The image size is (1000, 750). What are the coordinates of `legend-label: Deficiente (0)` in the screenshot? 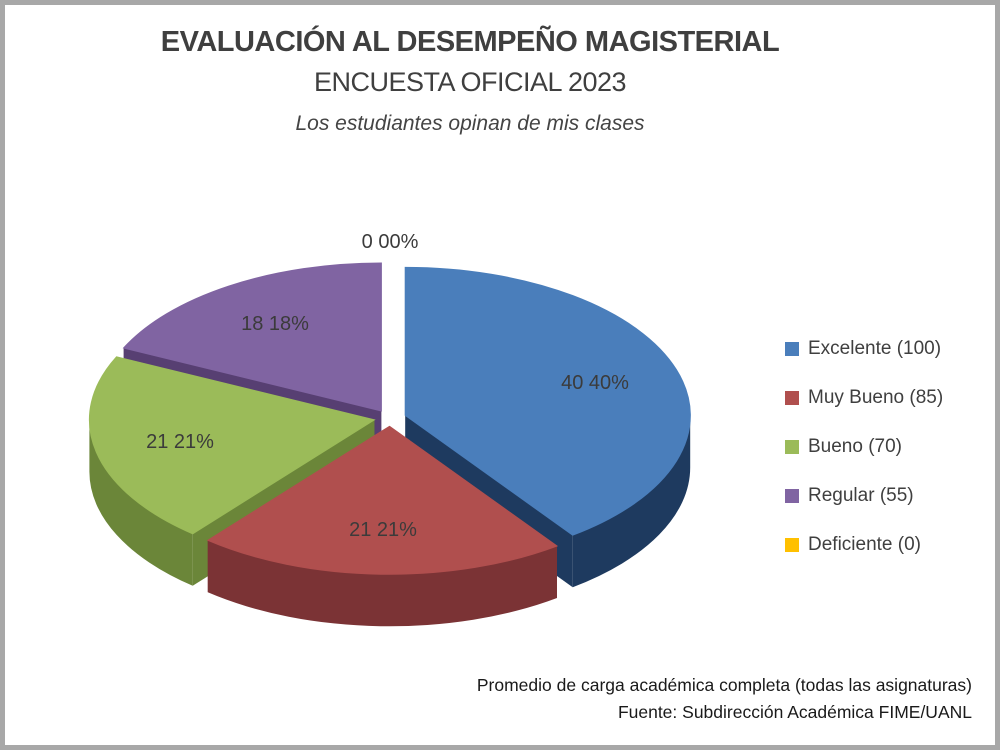 It's located at (864, 544).